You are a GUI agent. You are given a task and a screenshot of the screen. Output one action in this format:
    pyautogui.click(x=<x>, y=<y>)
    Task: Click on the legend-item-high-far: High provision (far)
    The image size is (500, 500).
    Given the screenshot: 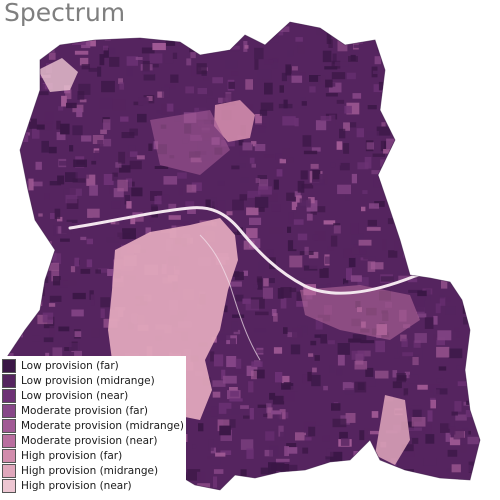 What is the action you would take?
    pyautogui.click(x=61, y=456)
    